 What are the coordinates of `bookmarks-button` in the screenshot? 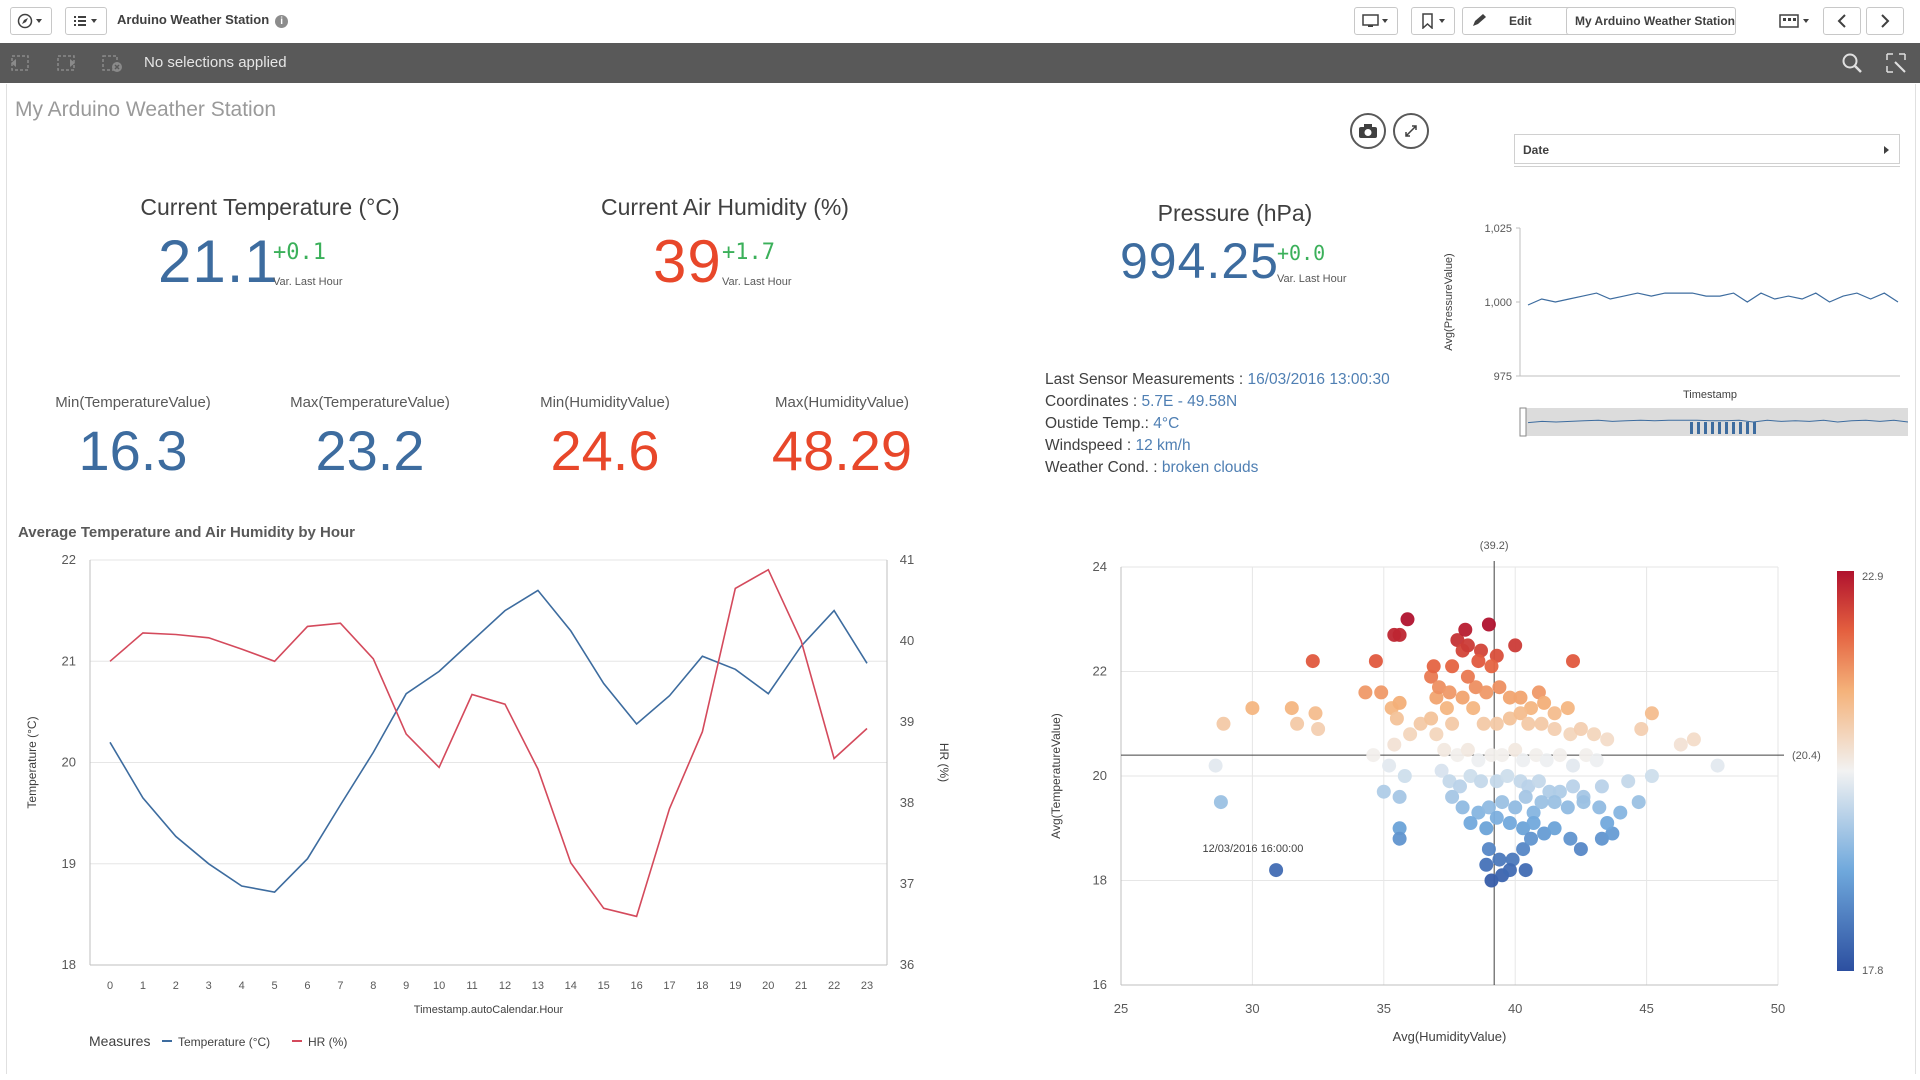 It's located at (1433, 21).